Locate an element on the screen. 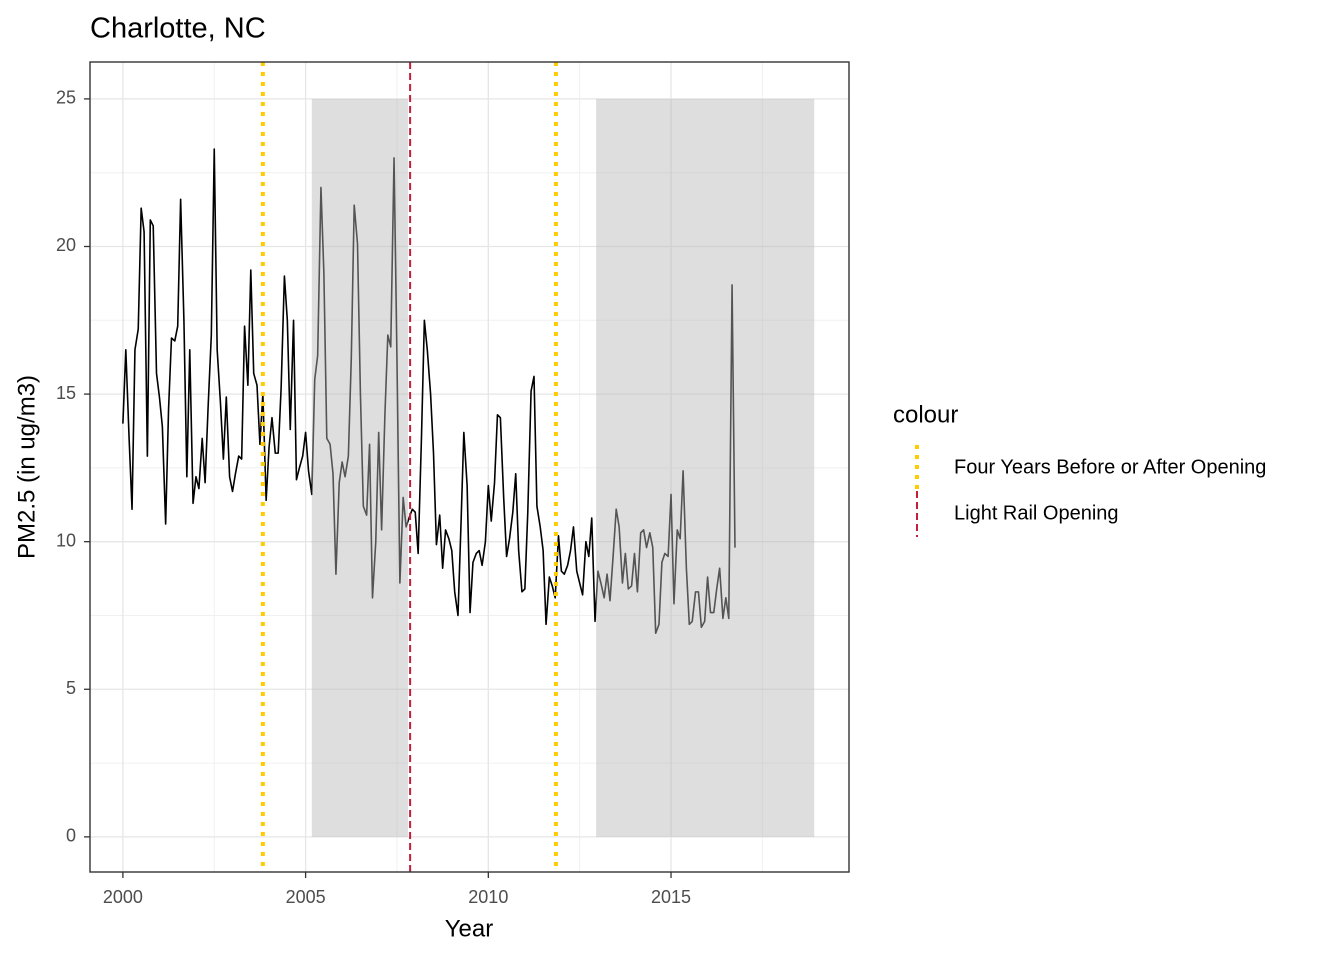 The height and width of the screenshot is (960, 1344). y-tick-label: 25 is located at coordinates (66, 98).